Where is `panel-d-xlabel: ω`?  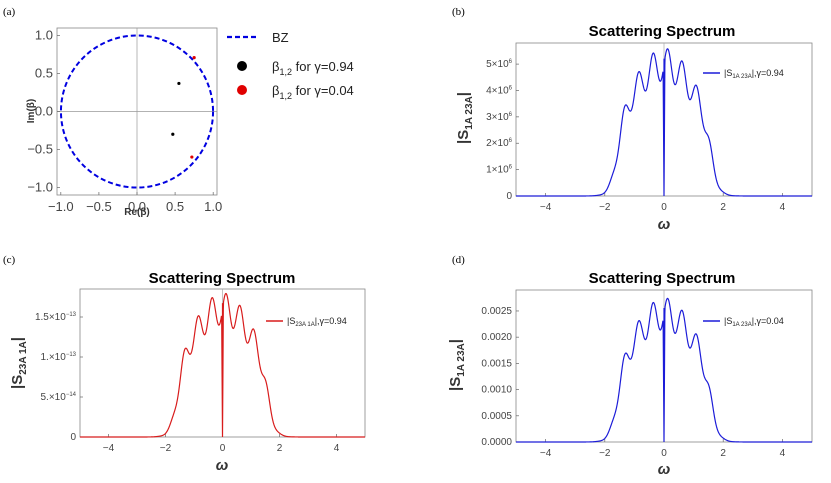 panel-d-xlabel: ω is located at coordinates (664, 469).